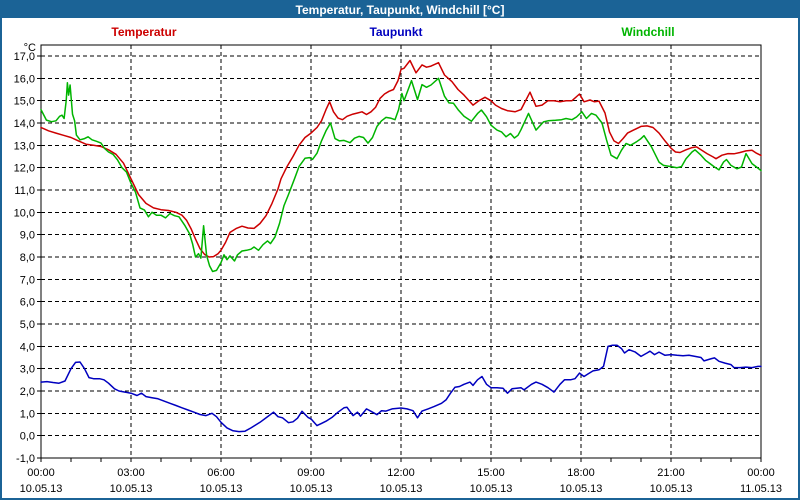 Image resolution: width=800 pixels, height=503 pixels. What do you see at coordinates (581, 473) in the screenshot?
I see `x-tick-time-label: 18:00` at bounding box center [581, 473].